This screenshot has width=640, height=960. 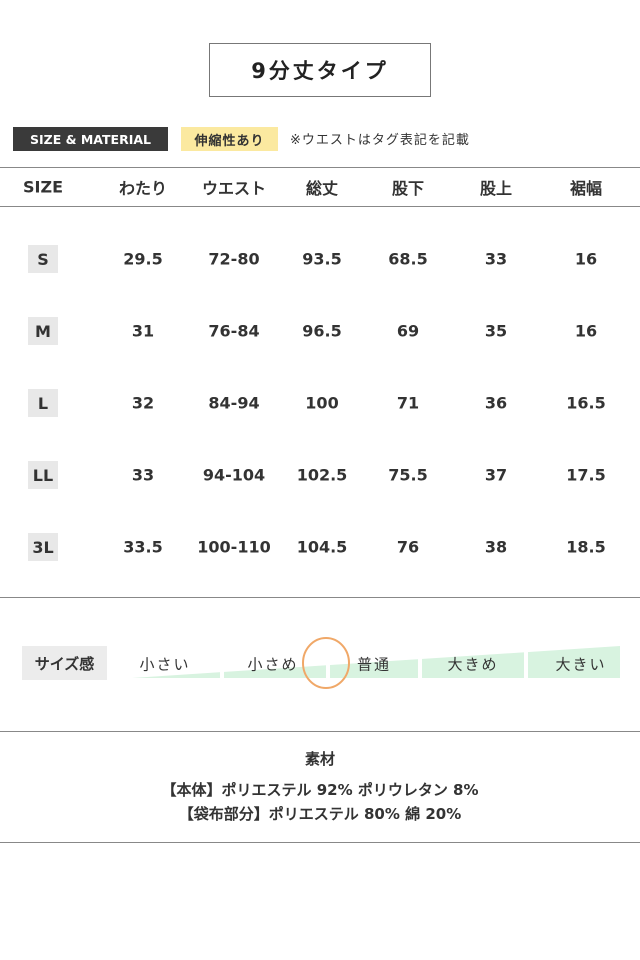 I want to click on table-cell: 36, so click(x=496, y=403).